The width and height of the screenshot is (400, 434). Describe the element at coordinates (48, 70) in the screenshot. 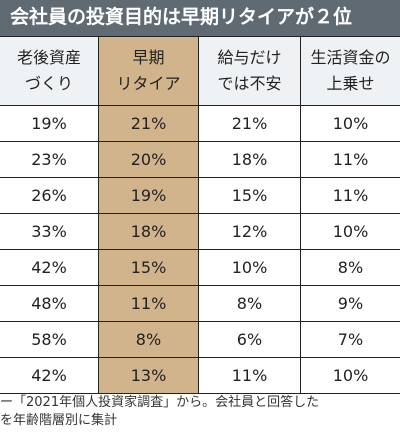

I see `header-retirement-savings: 老後資産 づくり` at that location.